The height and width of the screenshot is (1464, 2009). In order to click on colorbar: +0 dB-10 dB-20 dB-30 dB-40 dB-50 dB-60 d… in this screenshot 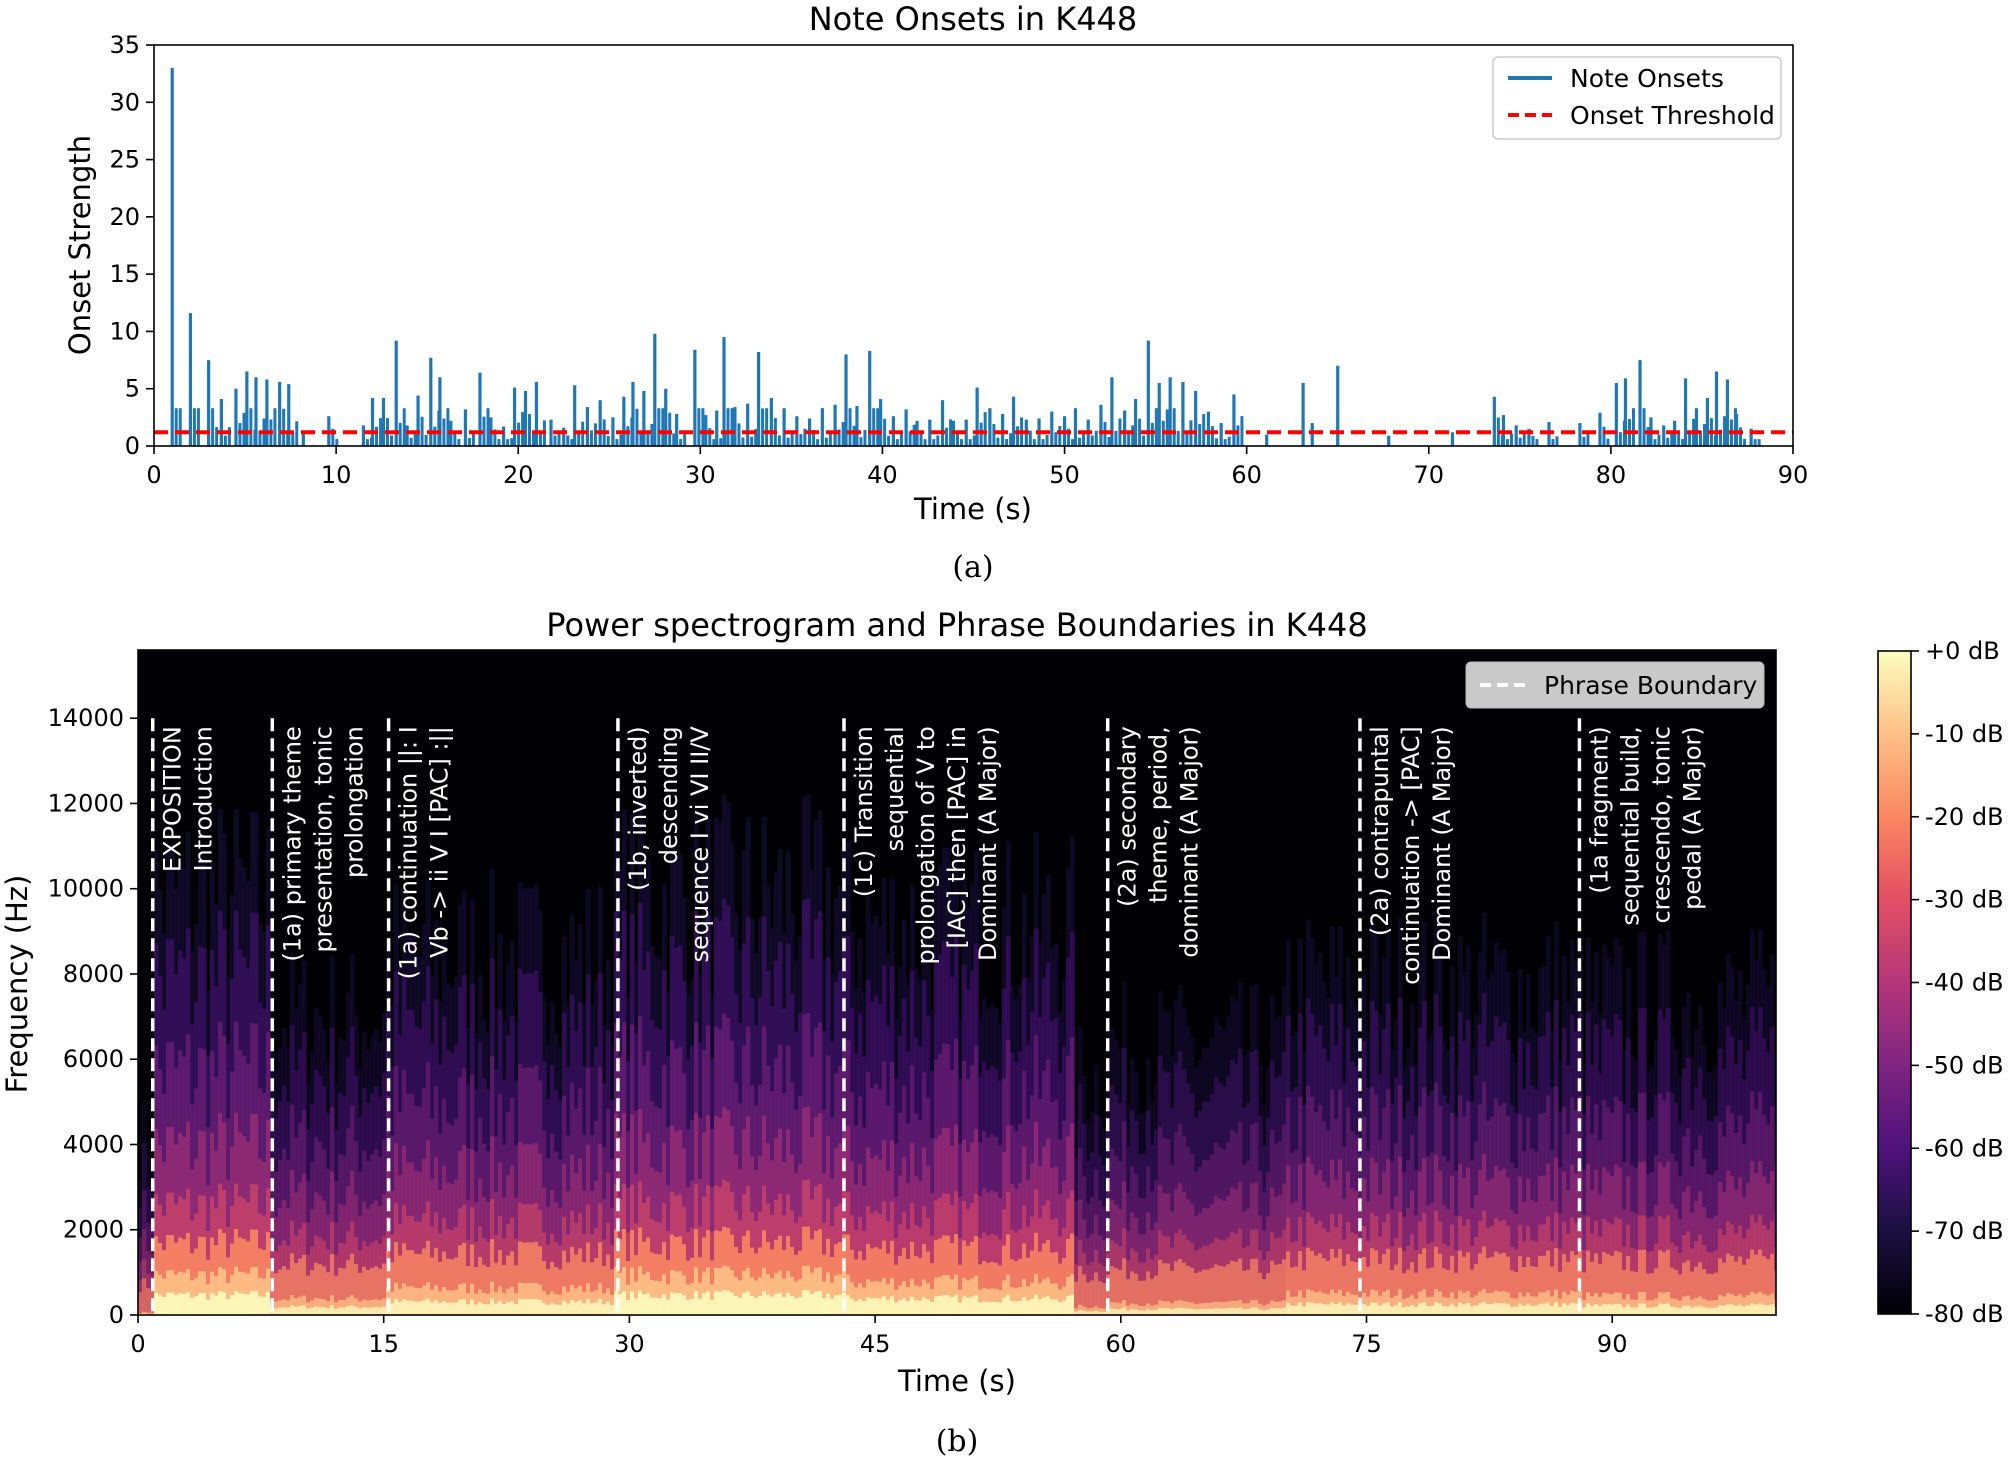, I will do `click(1940, 982)`.